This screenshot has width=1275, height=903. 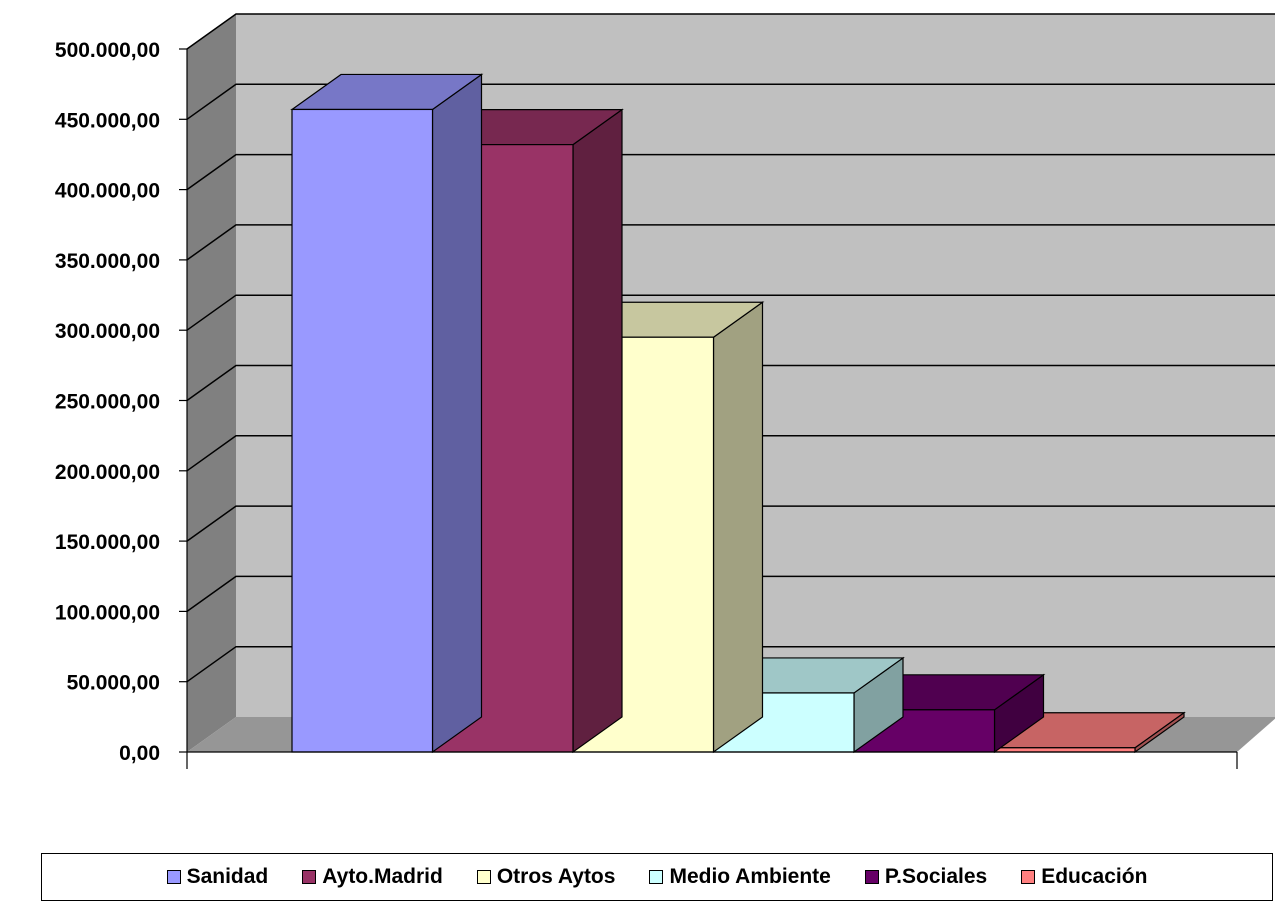 I want to click on legend-label: Sanidad, so click(x=228, y=877).